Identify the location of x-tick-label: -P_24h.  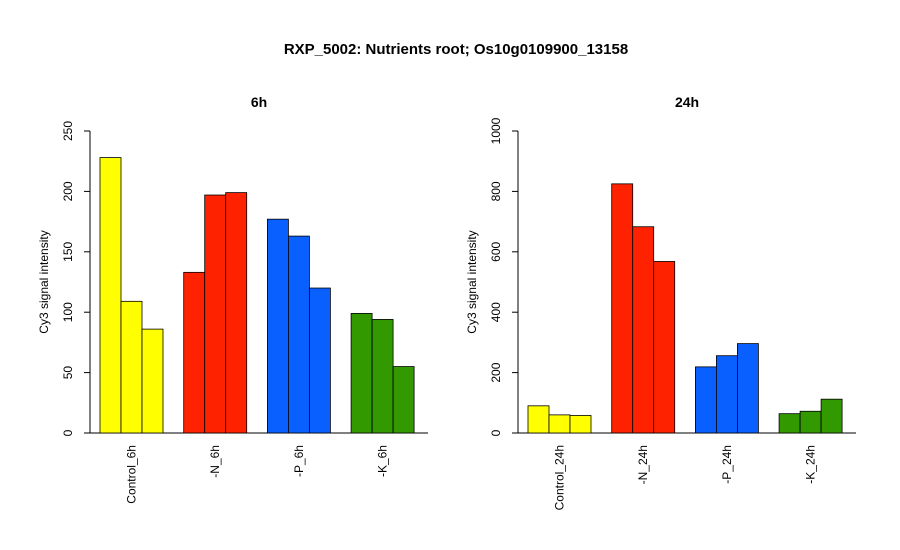
(727, 464).